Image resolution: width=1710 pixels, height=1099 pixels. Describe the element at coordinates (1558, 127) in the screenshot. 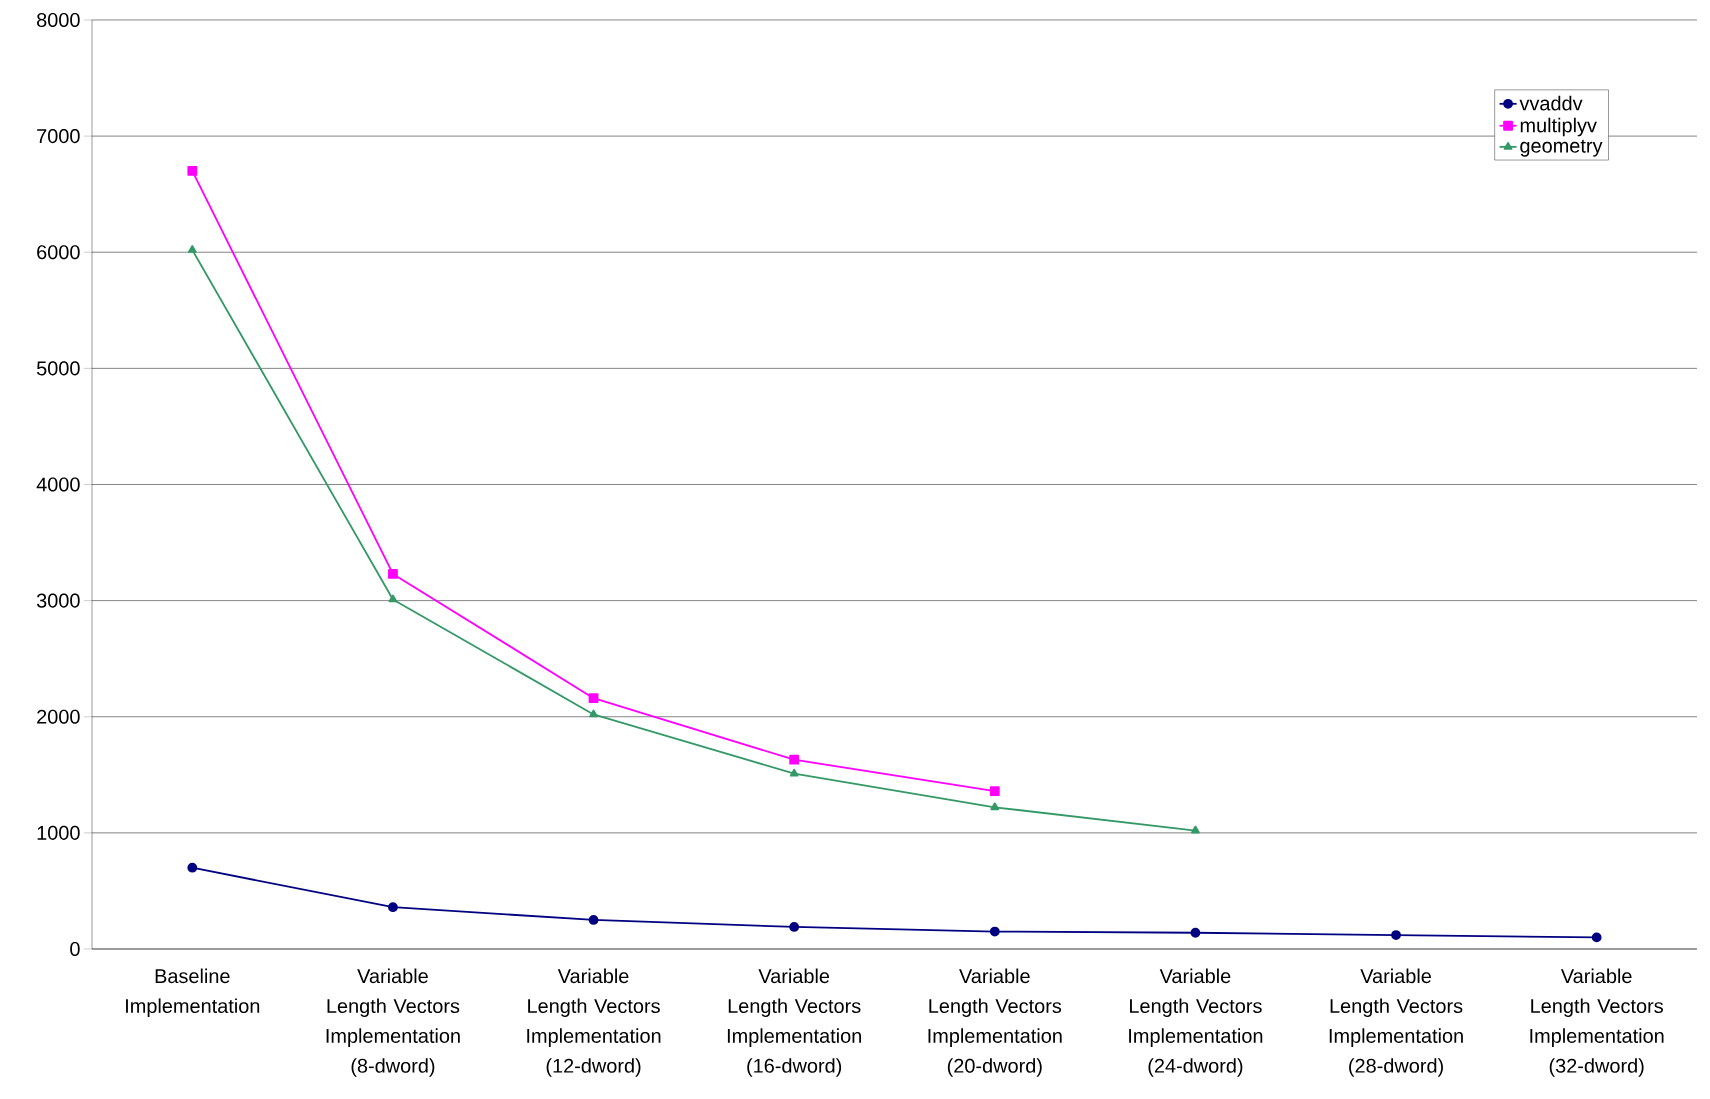

I see `legend-label: multiplyv` at that location.